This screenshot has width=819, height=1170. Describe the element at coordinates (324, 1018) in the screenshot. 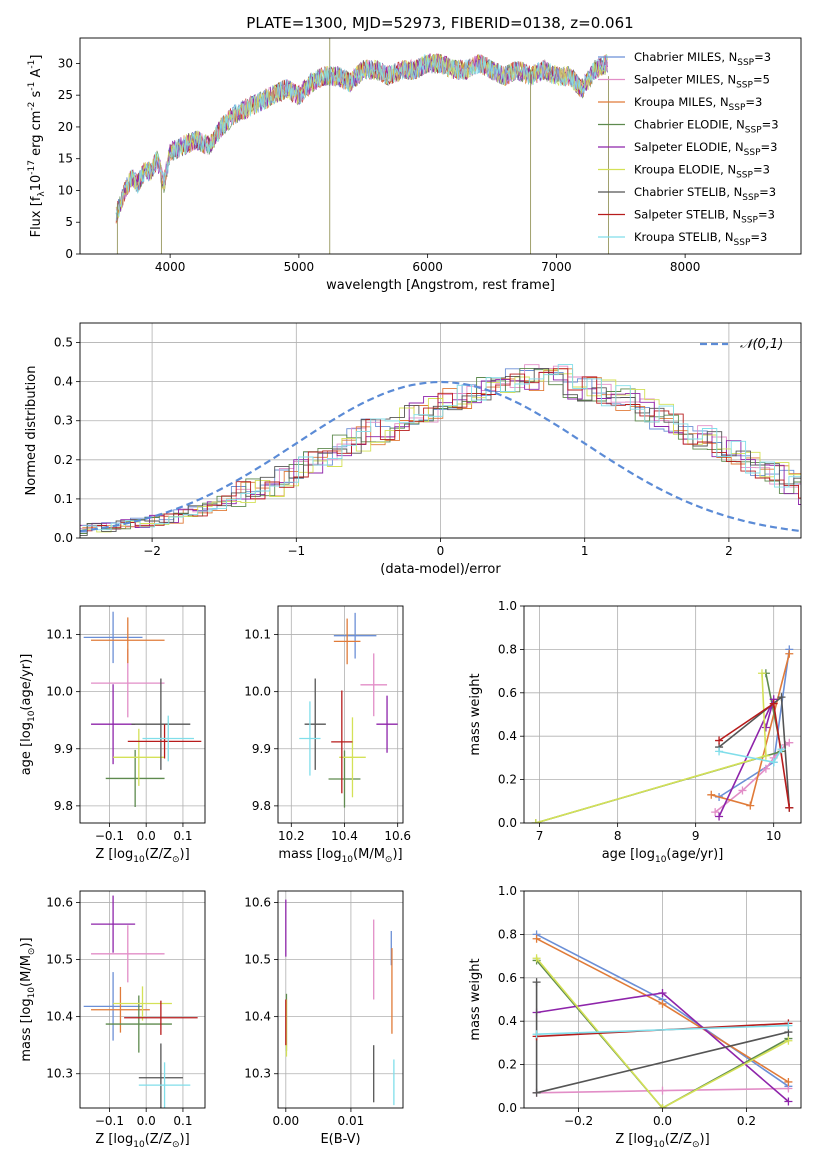

I see `panel-mass-vs-ebv: 0.00 0.01 10.3 10.4 10.5 10.6 E(B-V)` at that location.